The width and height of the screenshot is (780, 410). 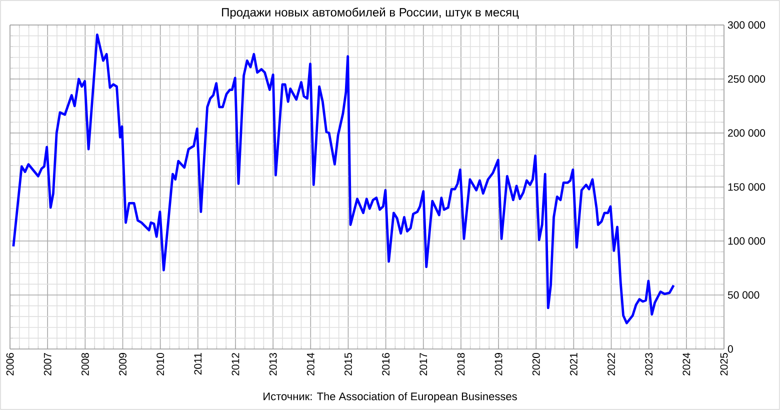 What do you see at coordinates (236, 364) in the screenshot?
I see `x-tick-label: 2012` at bounding box center [236, 364].